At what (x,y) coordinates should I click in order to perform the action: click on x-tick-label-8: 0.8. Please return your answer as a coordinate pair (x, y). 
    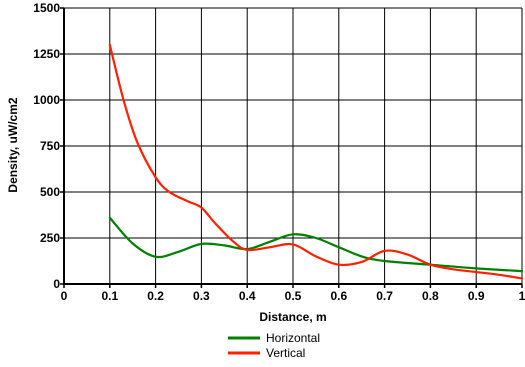
    Looking at the image, I should click on (430, 296).